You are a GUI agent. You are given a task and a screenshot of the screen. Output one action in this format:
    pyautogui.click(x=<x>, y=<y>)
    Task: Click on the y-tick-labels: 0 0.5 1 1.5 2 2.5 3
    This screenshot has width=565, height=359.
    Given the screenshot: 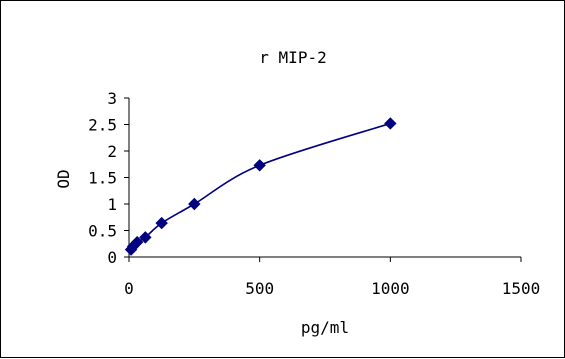 What is the action you would take?
    pyautogui.click(x=102, y=178)
    